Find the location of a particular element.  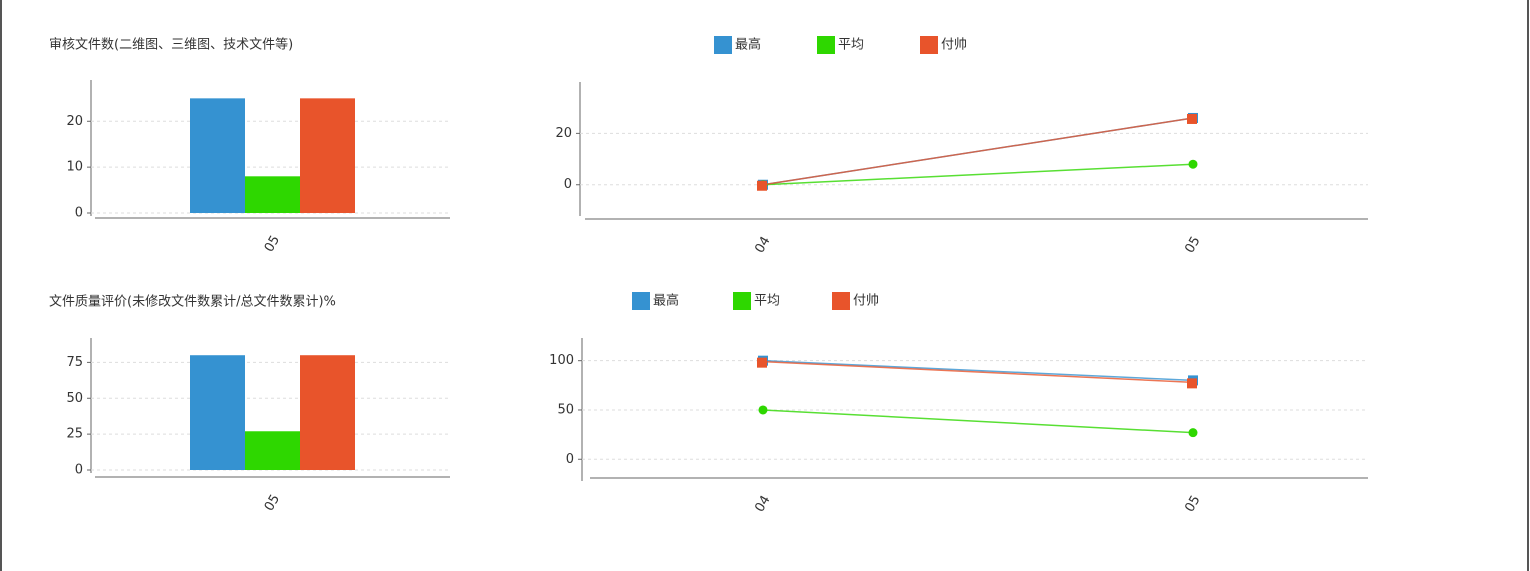

y-tick-label: 25 is located at coordinates (74, 434).